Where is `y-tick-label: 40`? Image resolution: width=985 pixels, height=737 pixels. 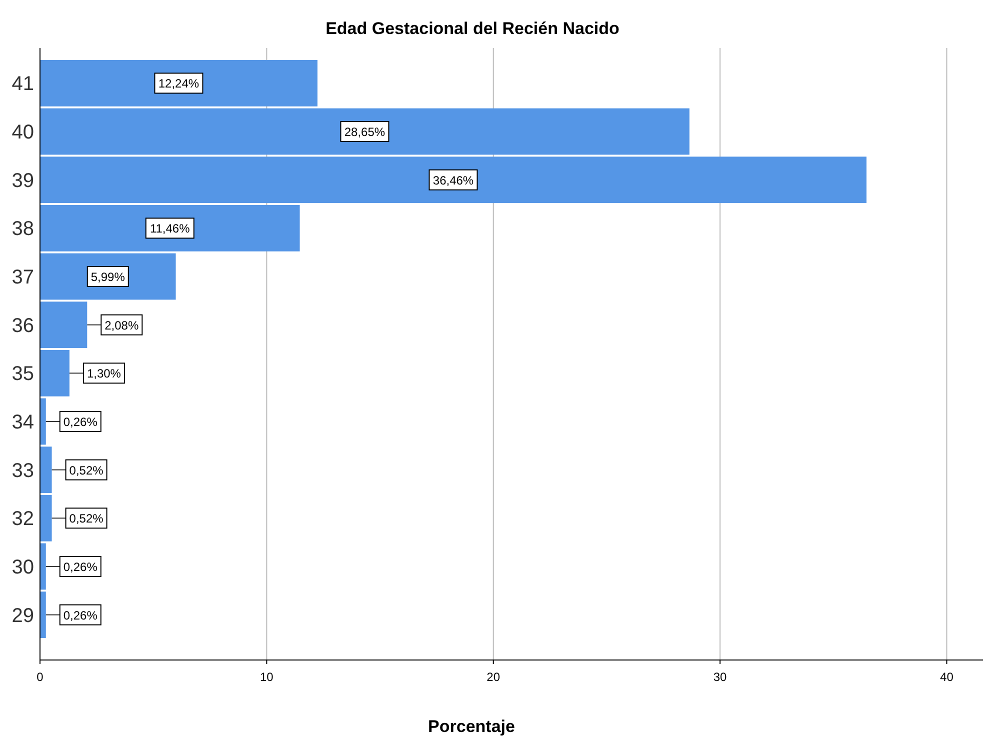
y-tick-label: 40 is located at coordinates (23, 133).